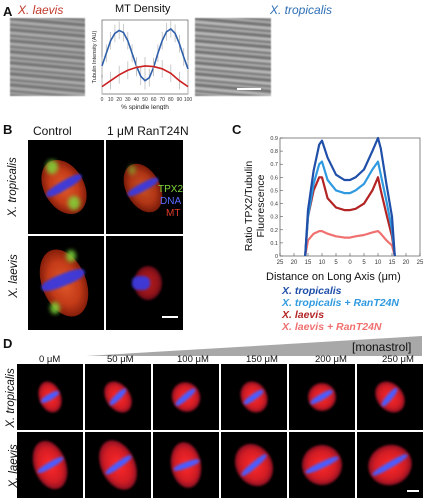  What do you see at coordinates (13, 187) in the screenshot?
I see `panel-b-row-tropicalis: X. tropicalis` at bounding box center [13, 187].